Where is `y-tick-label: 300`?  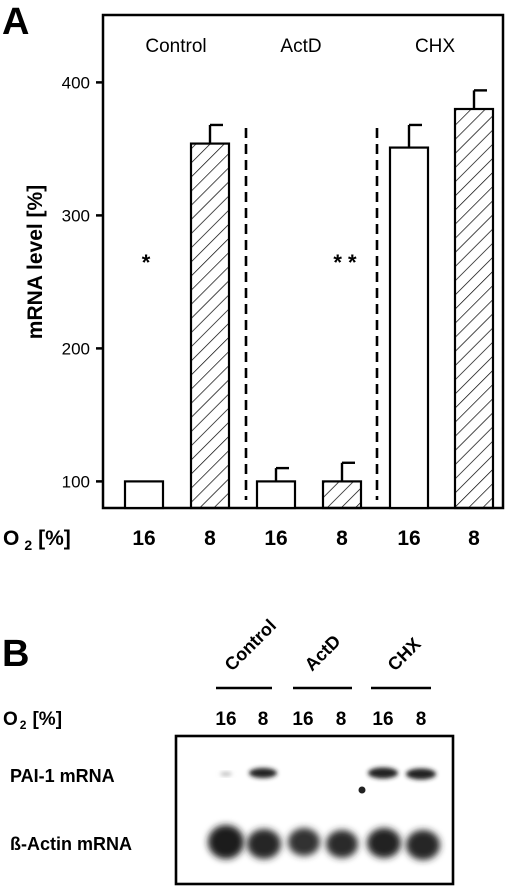 y-tick-label: 300 is located at coordinates (76, 215).